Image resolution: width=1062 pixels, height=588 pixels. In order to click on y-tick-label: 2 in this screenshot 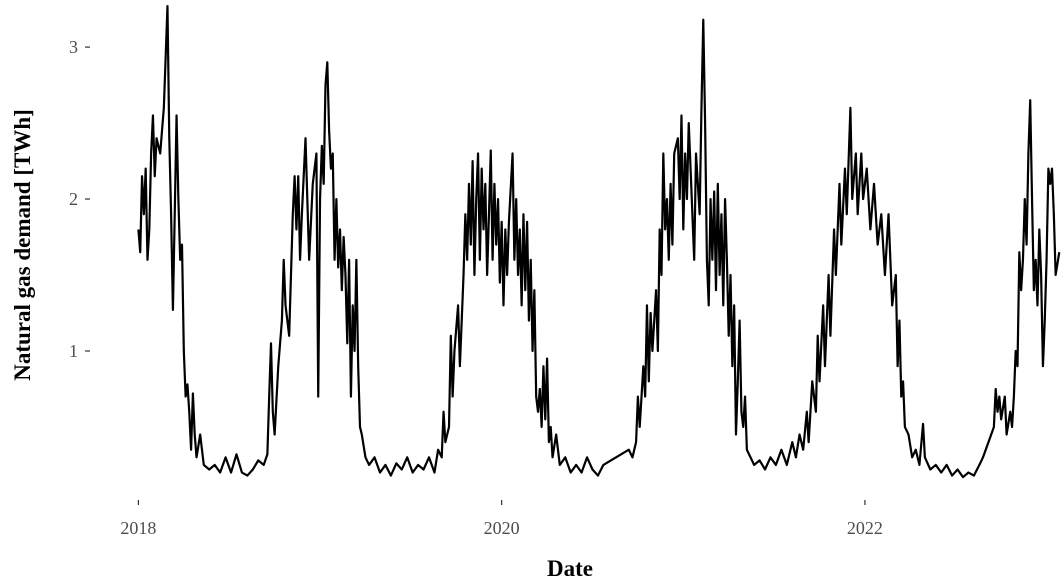, I will do `click(73, 199)`.